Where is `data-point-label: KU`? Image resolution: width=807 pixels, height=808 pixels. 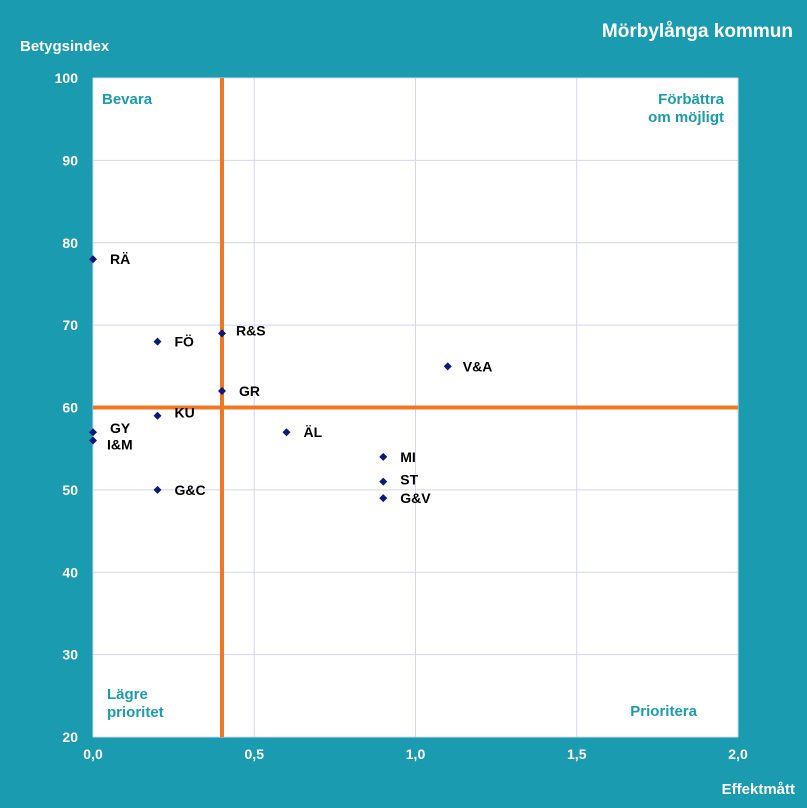
data-point-label: KU is located at coordinates (185, 413).